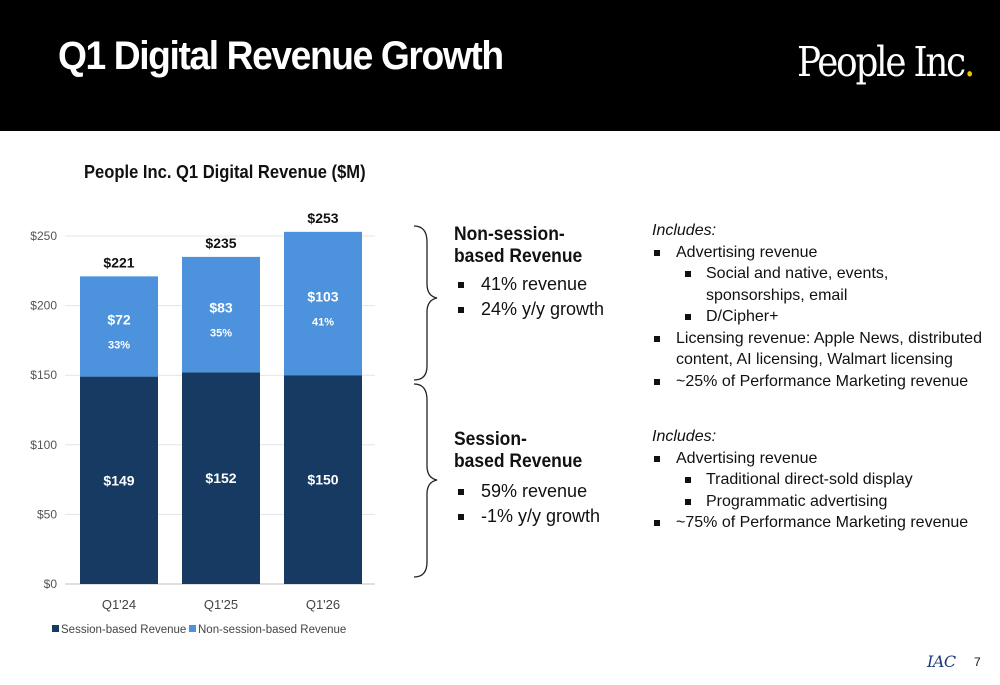 The image size is (1000, 685). What do you see at coordinates (490, 439) in the screenshot?
I see `session-heading-line-1: Session-` at bounding box center [490, 439].